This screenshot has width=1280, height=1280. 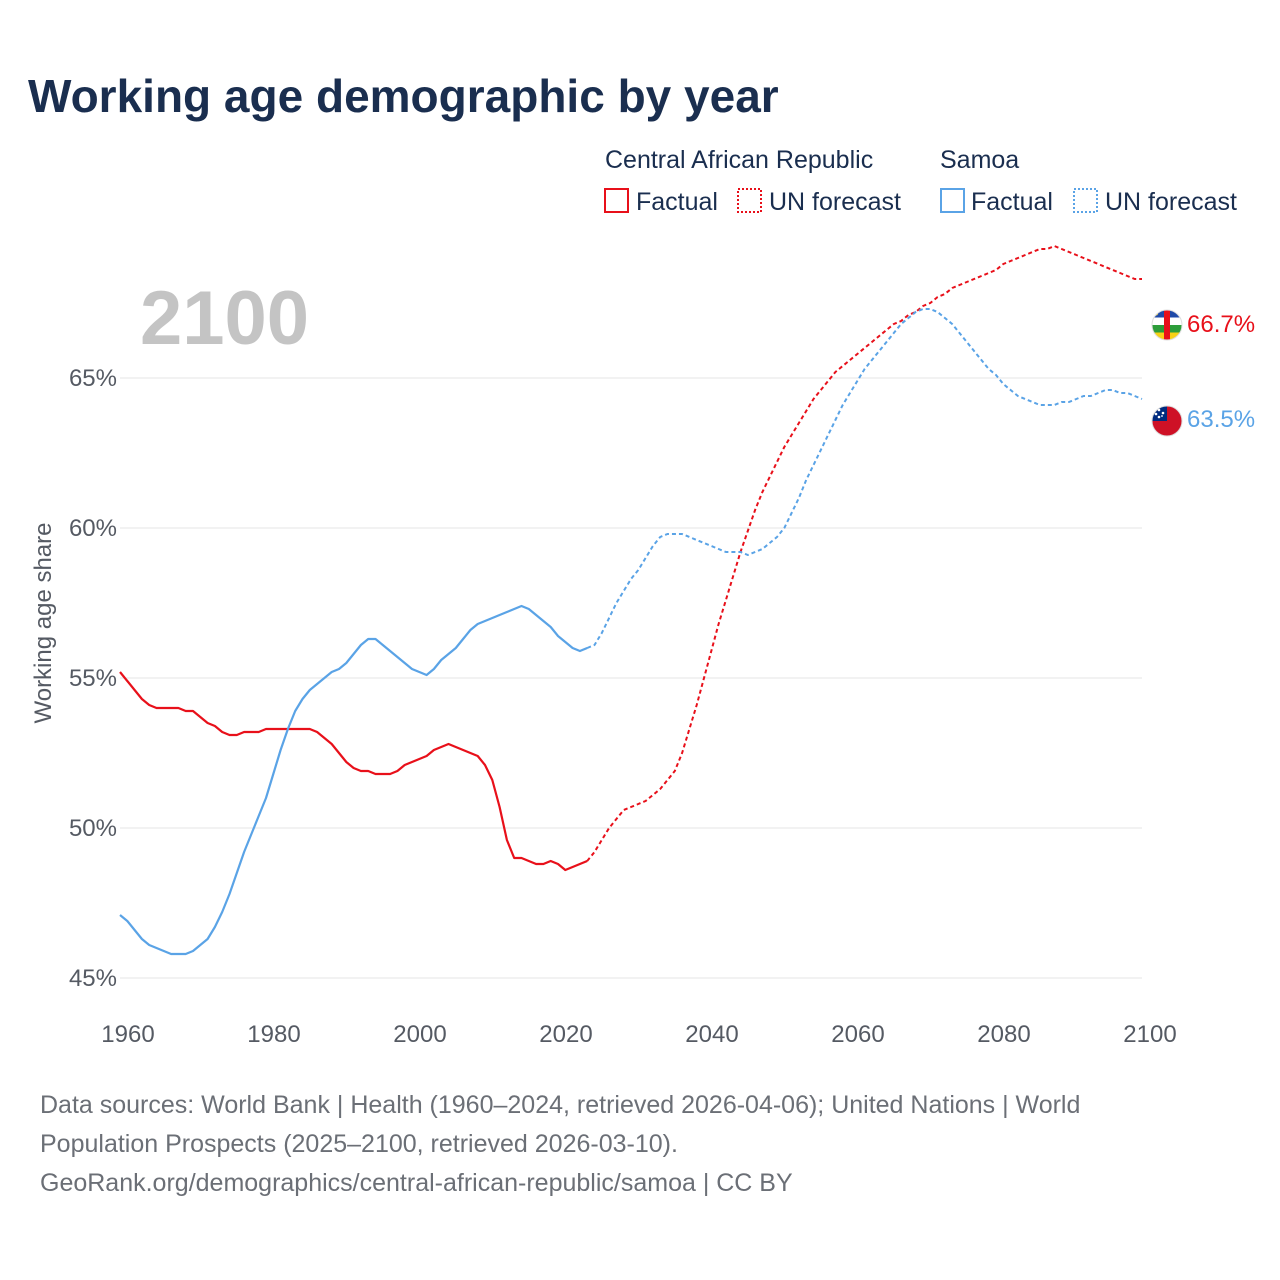 I want to click on series-line-samoa-forecast, so click(x=864, y=478).